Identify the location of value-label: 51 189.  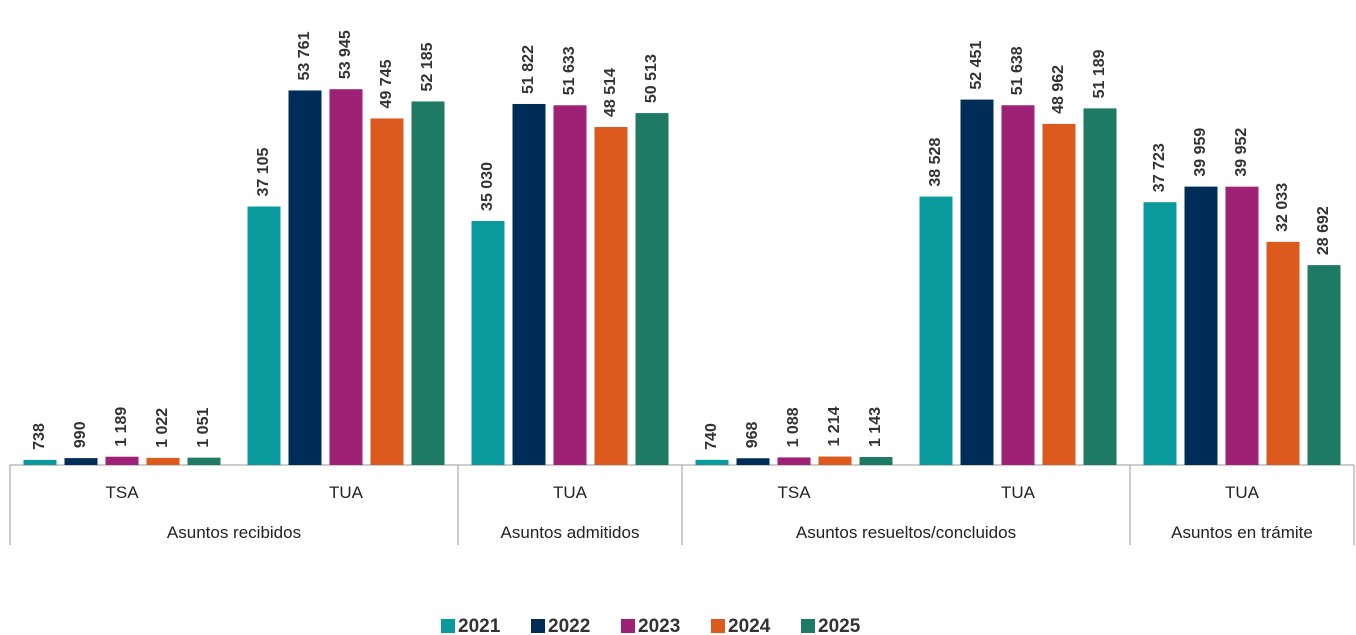
(1099, 73).